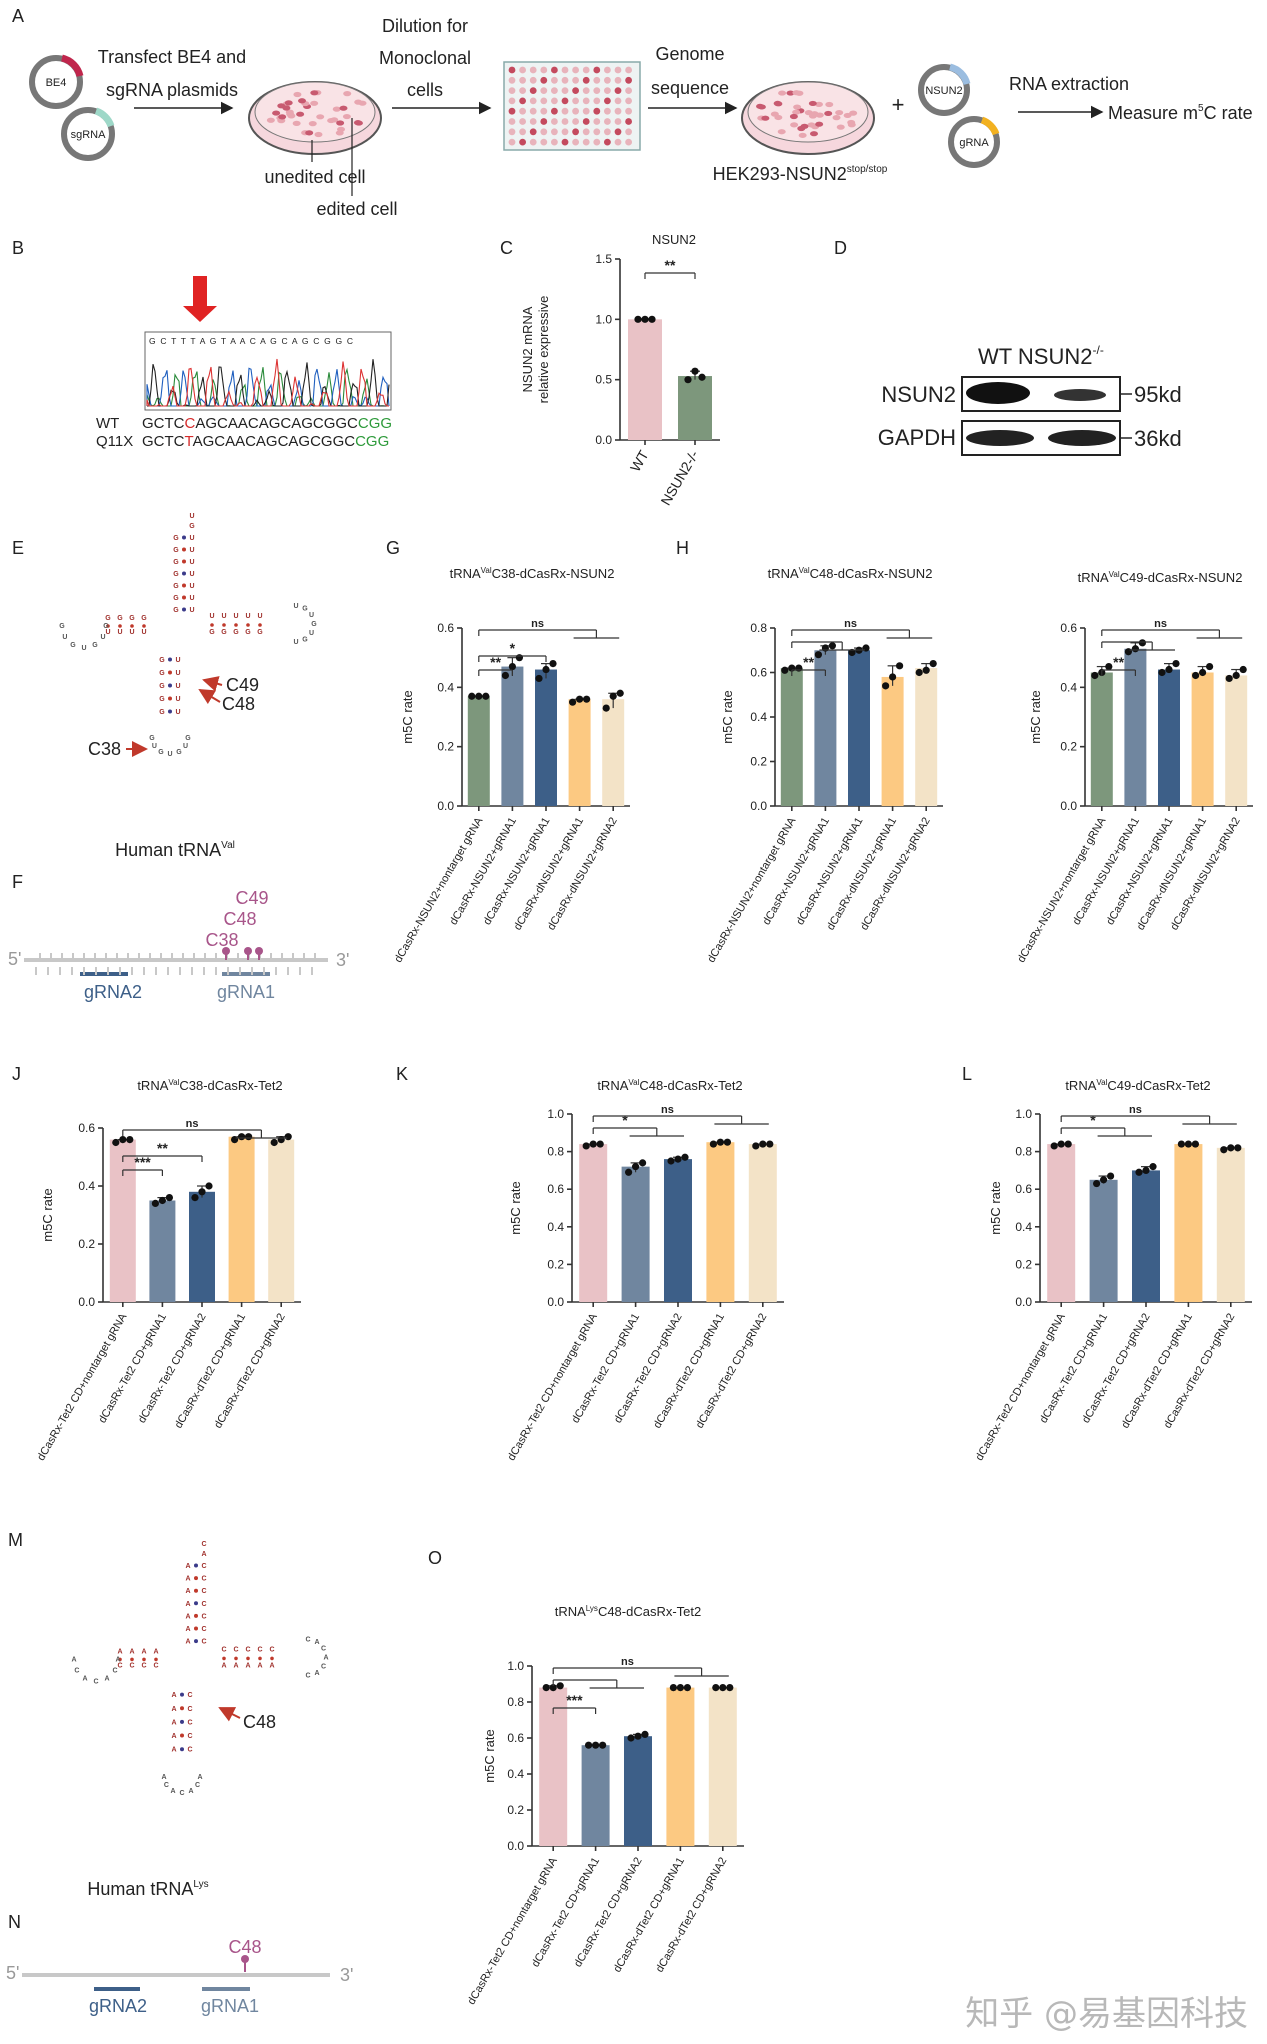 Image resolution: width=1267 pixels, height=2044 pixels. I want to click on panel-label-f: F, so click(17, 882).